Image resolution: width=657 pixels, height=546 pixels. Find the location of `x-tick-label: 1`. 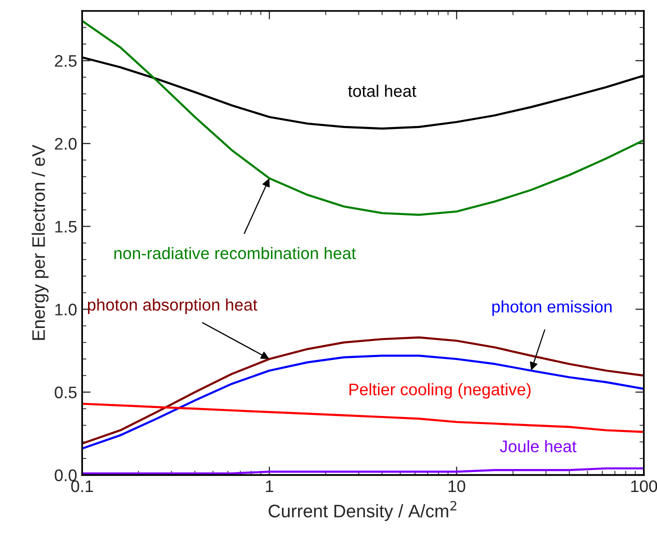

x-tick-label: 1 is located at coordinates (270, 486).